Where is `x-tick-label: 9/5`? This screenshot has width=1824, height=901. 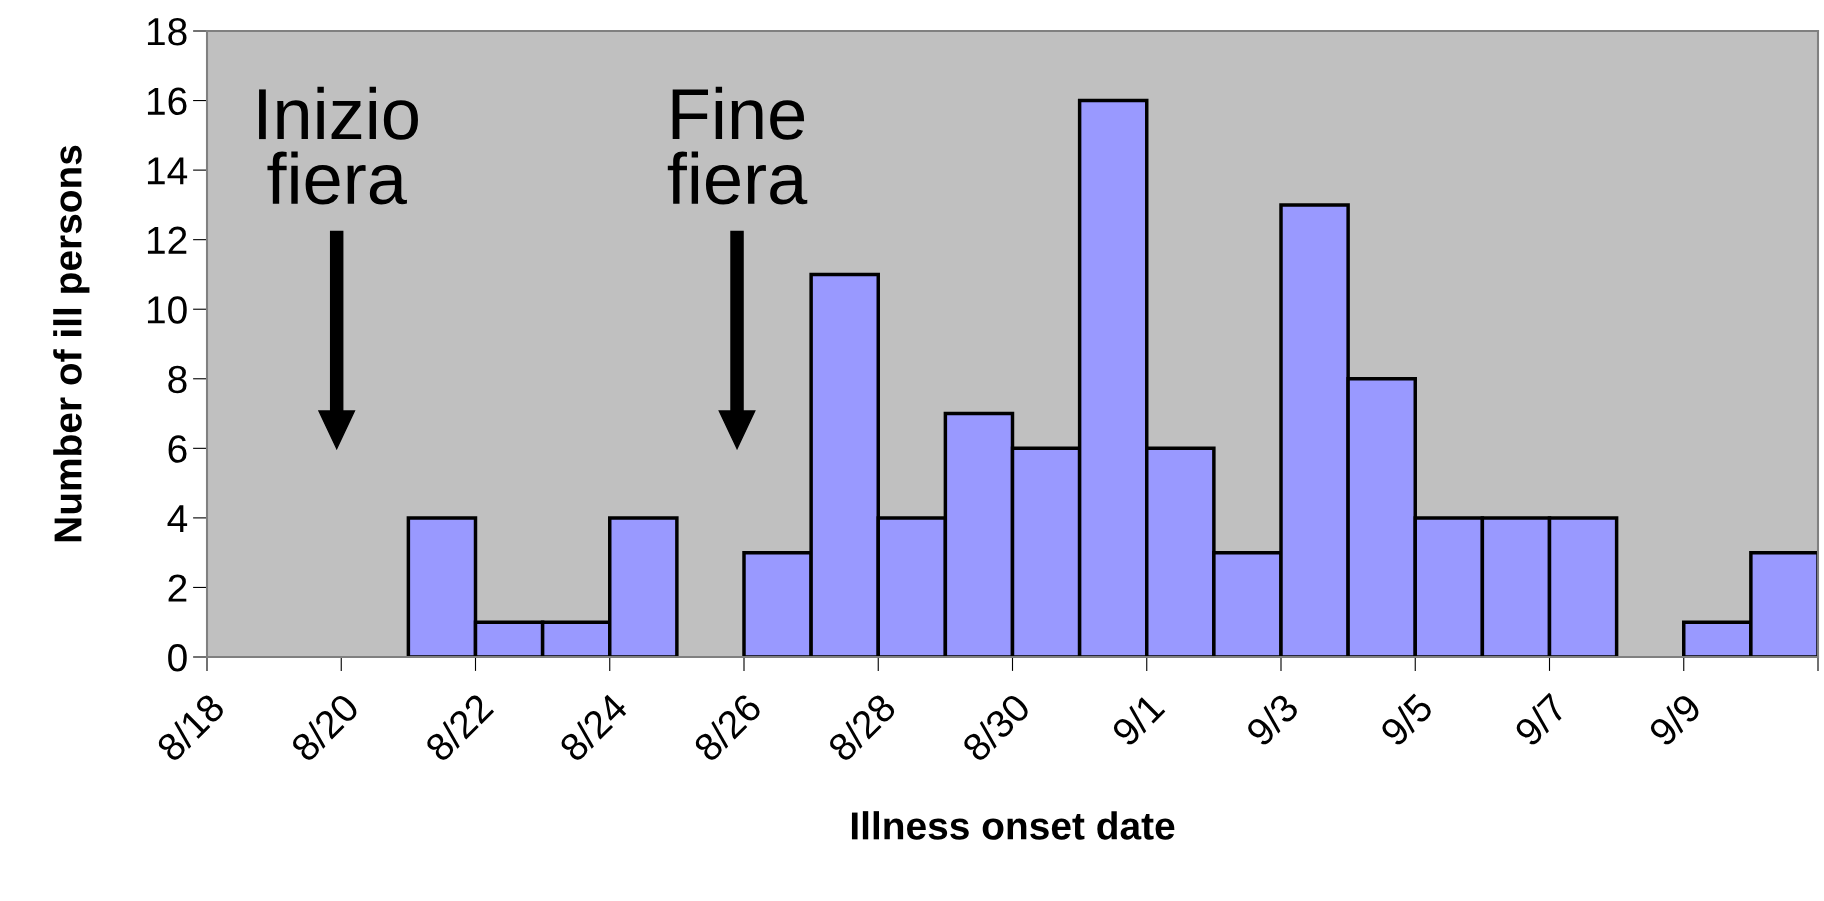 x-tick-label: 9/5 is located at coordinates (1406, 719).